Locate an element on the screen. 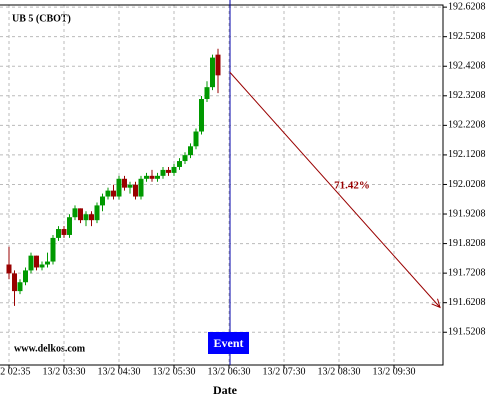 The width and height of the screenshot is (500, 400). y-tick-label: 192.6208 is located at coordinates (467, 6).